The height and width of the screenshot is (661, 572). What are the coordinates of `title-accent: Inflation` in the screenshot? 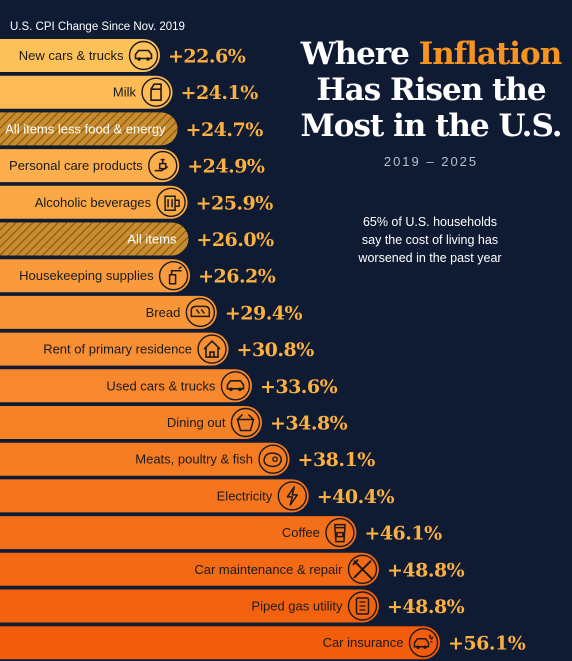 It's located at (490, 54).